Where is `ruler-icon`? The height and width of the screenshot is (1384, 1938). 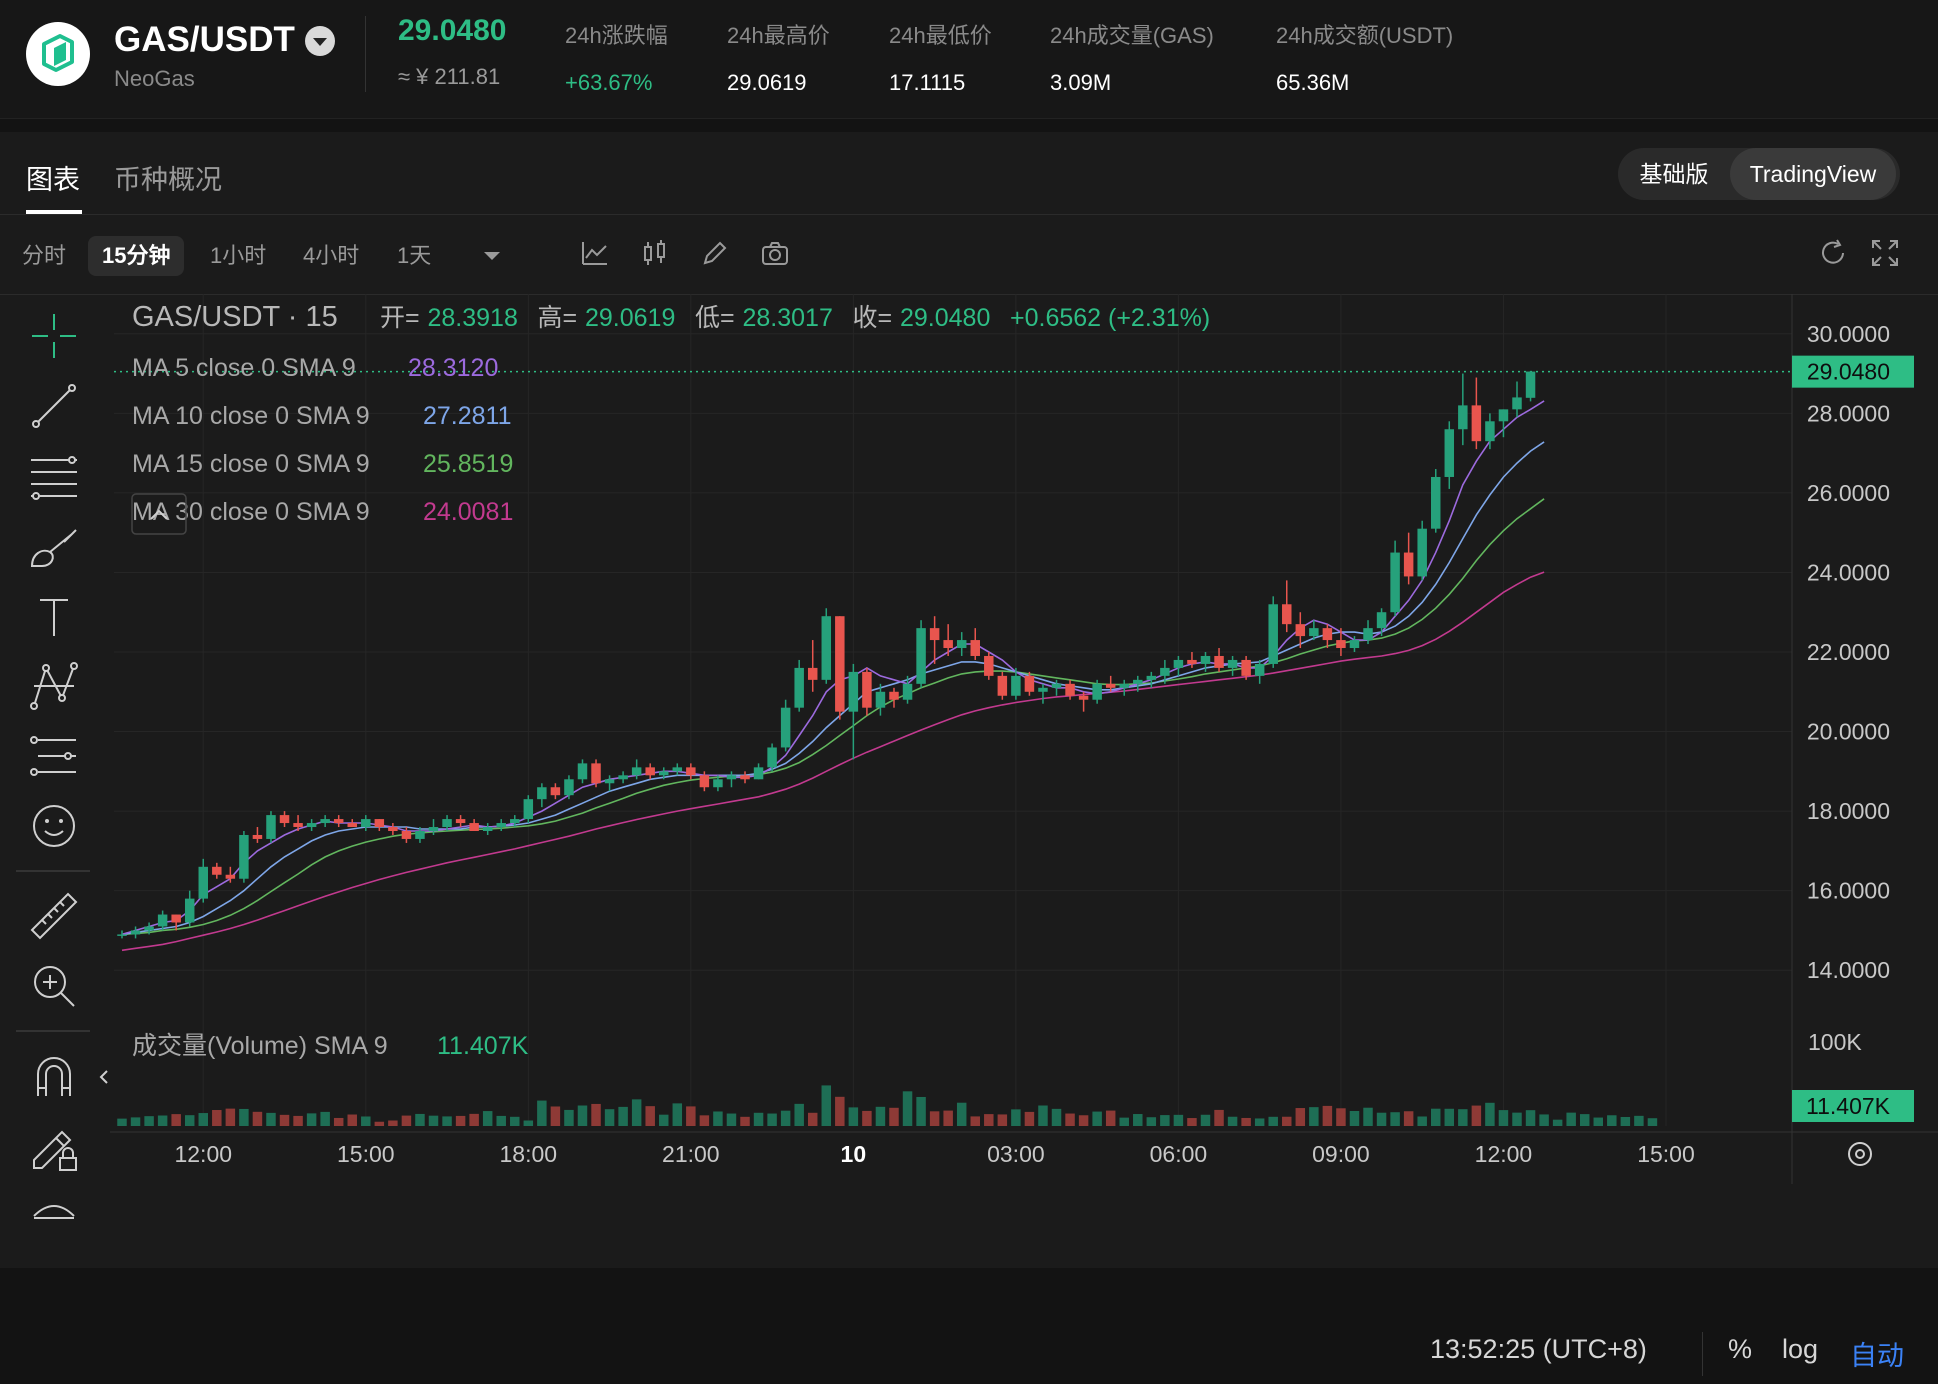 ruler-icon is located at coordinates (54, 916).